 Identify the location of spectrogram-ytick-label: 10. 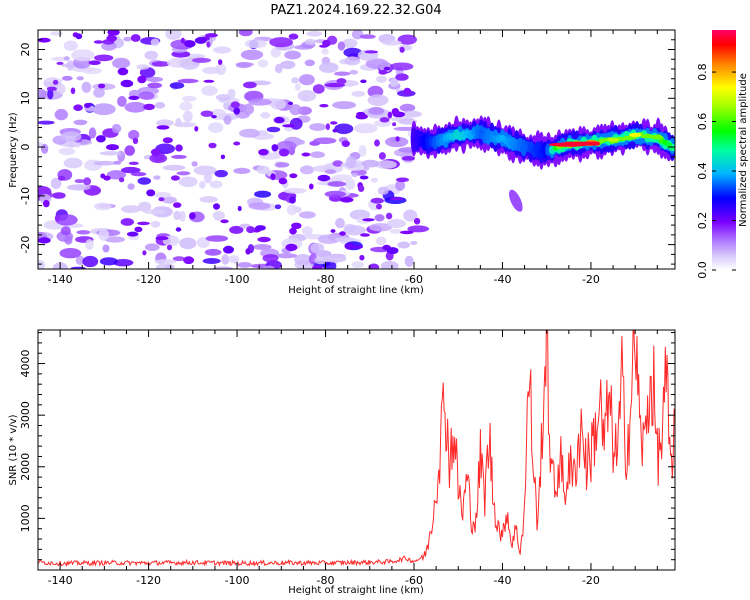
(25, 98).